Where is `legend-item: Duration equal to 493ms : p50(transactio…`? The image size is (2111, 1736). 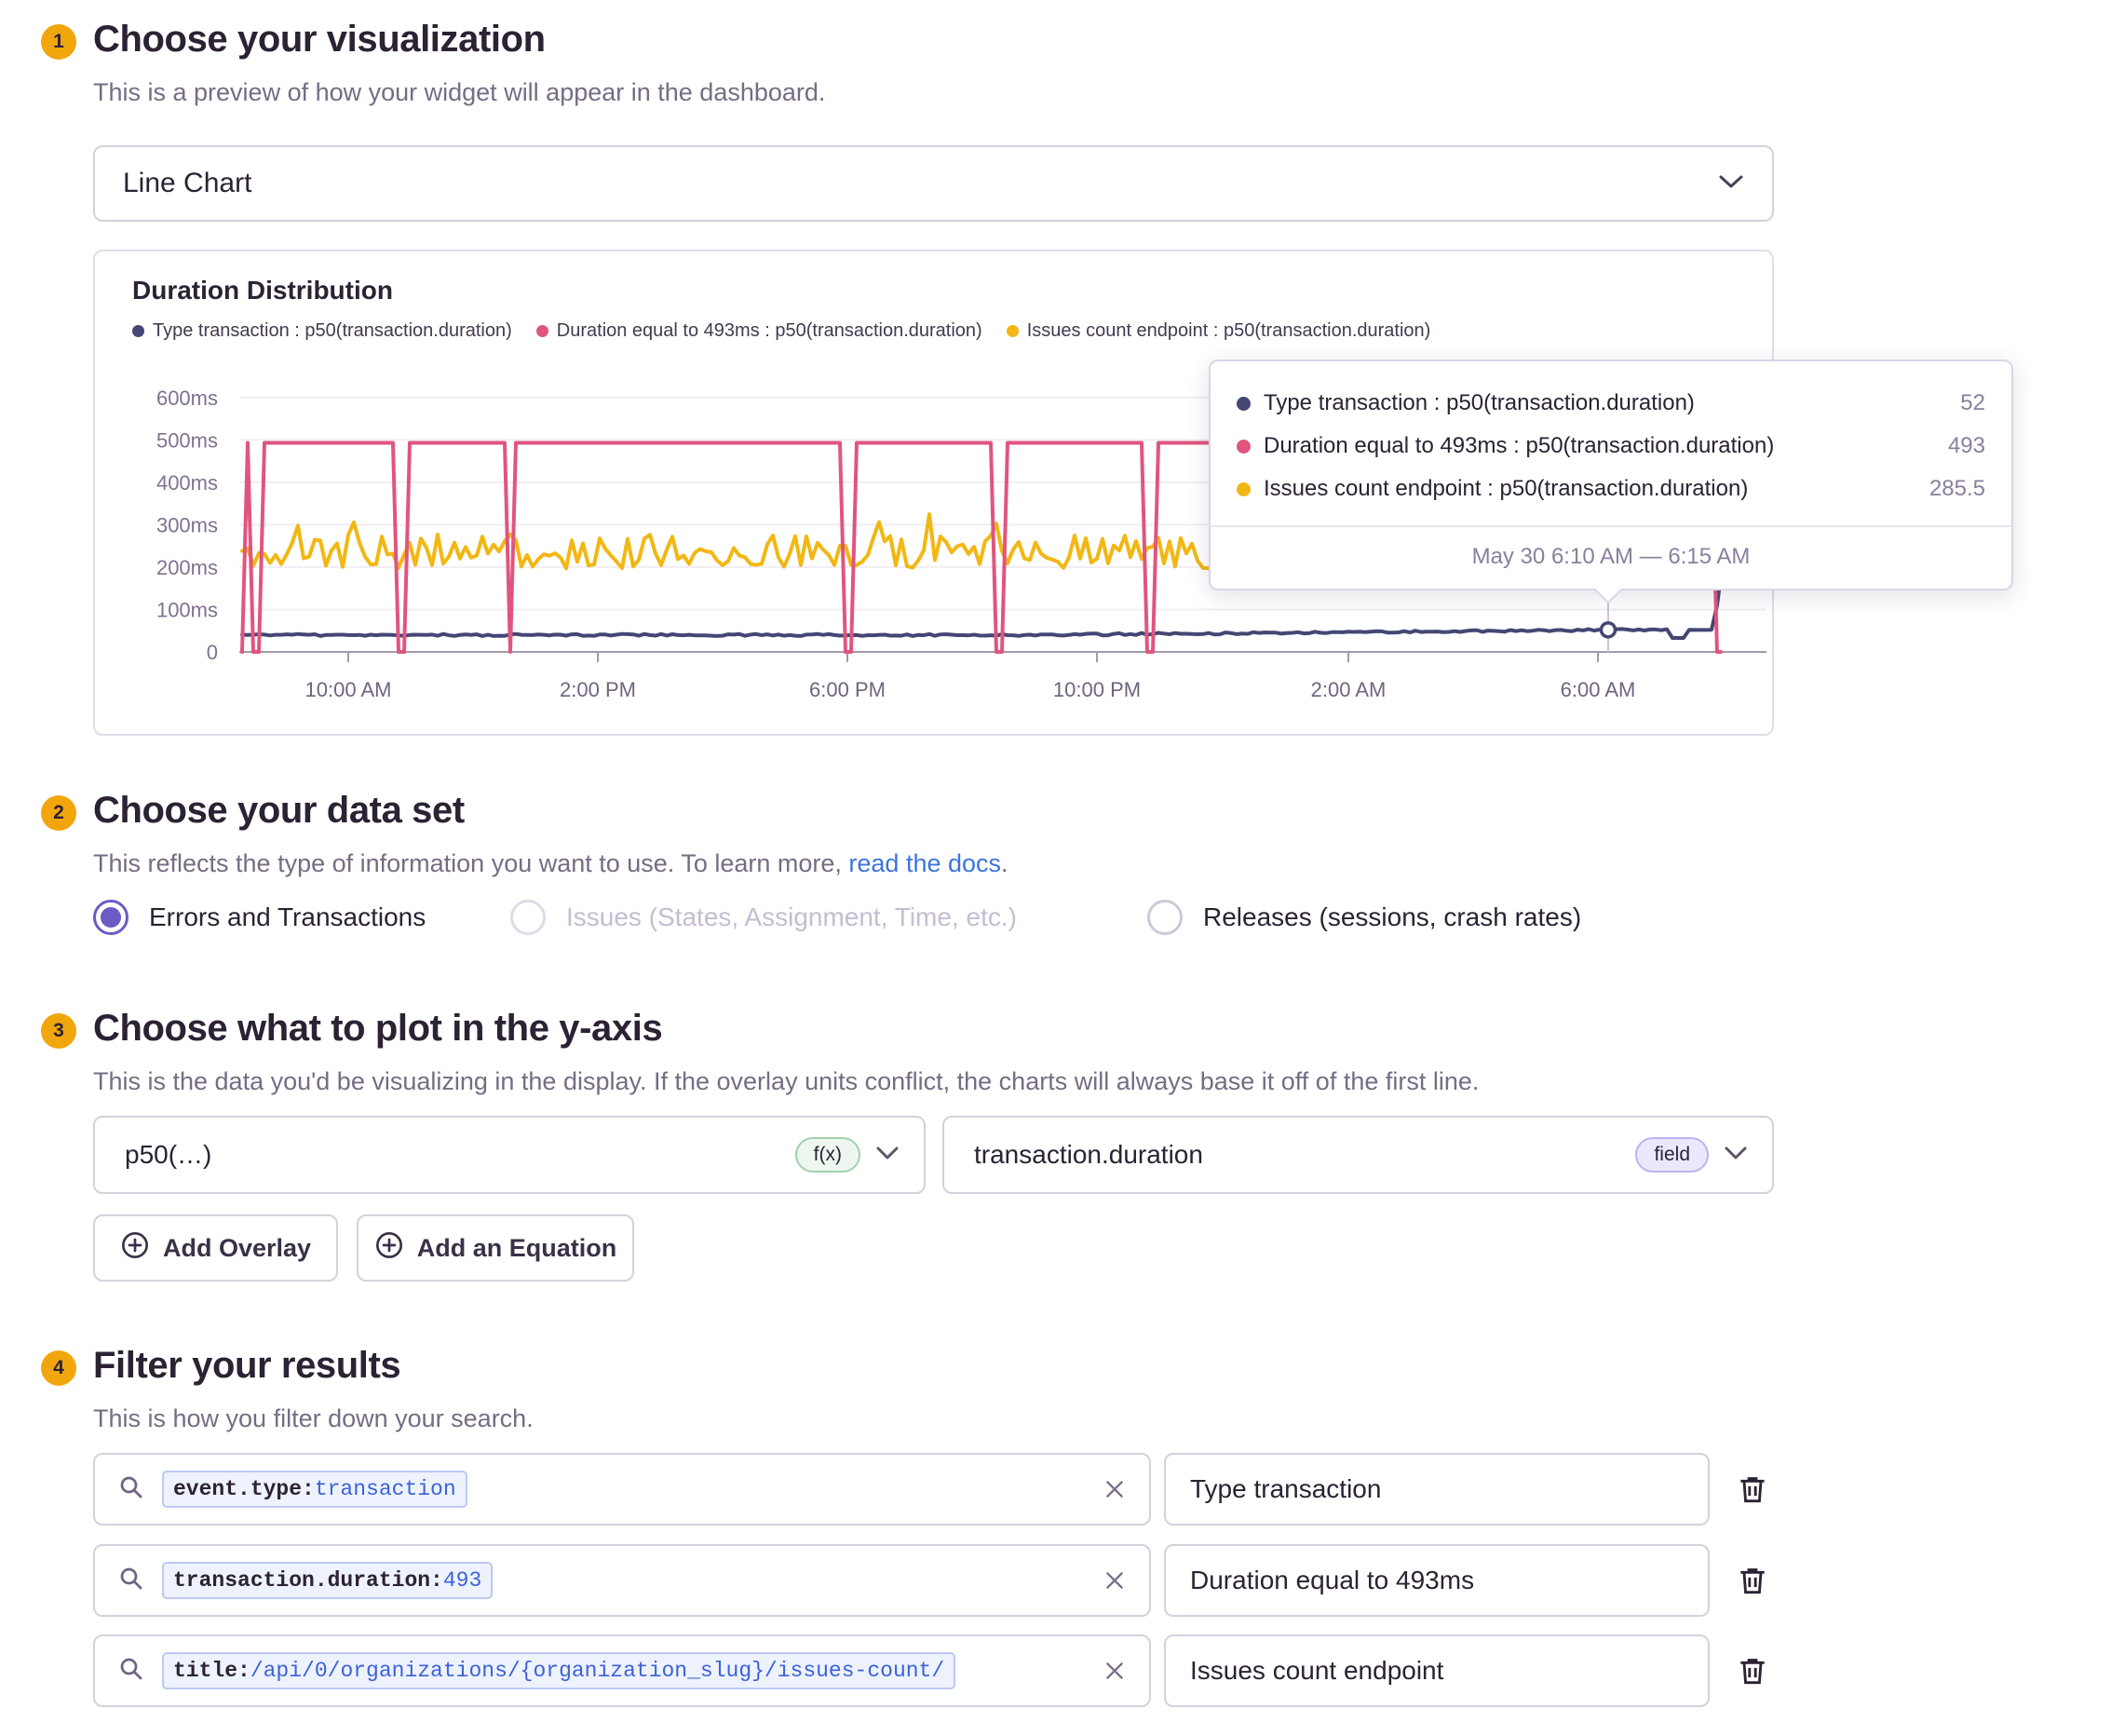
legend-item: Duration equal to 493ms : p50(transactio… is located at coordinates (758, 331).